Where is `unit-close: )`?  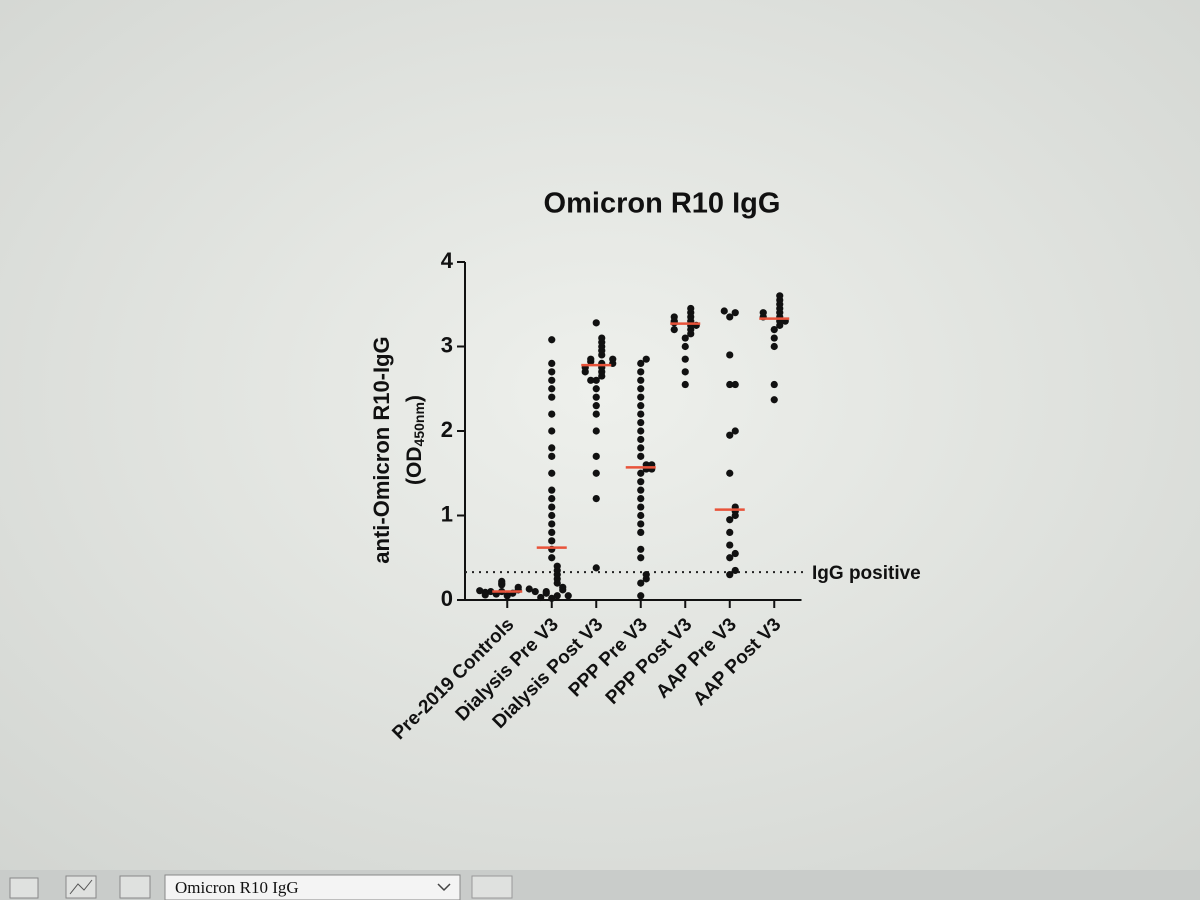
unit-close: ) is located at coordinates (414, 398).